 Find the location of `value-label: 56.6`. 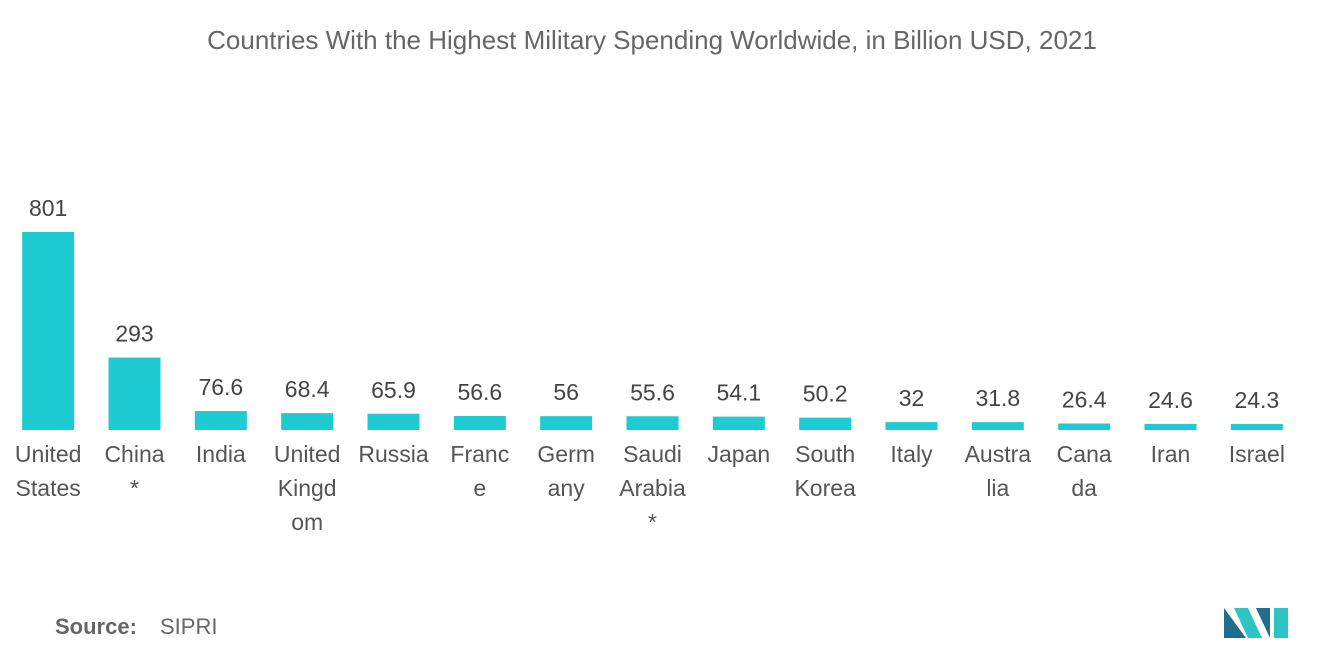

value-label: 56.6 is located at coordinates (479, 392).